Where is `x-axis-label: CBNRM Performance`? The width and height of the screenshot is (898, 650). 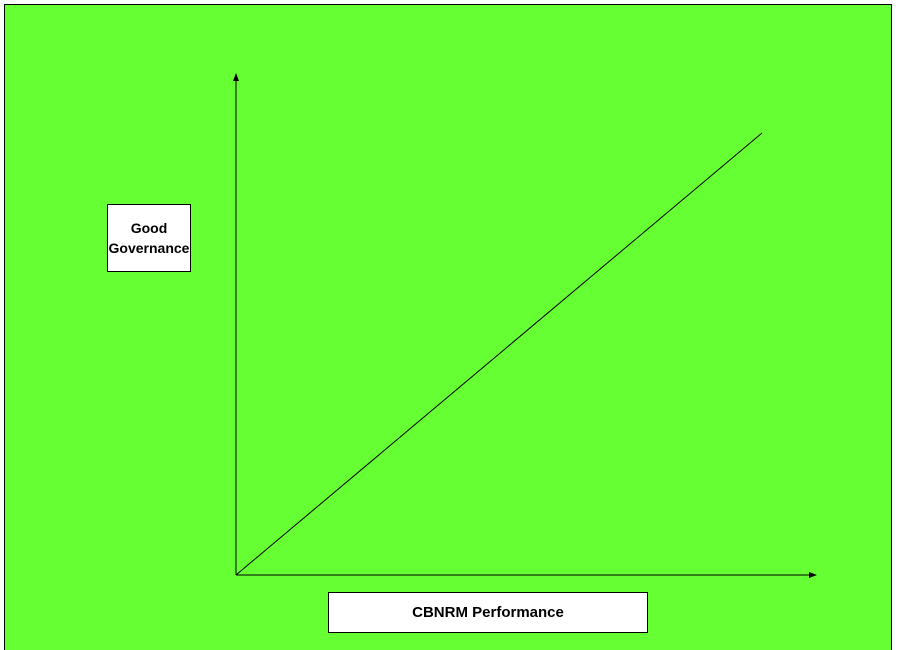
x-axis-label: CBNRM Performance is located at coordinates (488, 612).